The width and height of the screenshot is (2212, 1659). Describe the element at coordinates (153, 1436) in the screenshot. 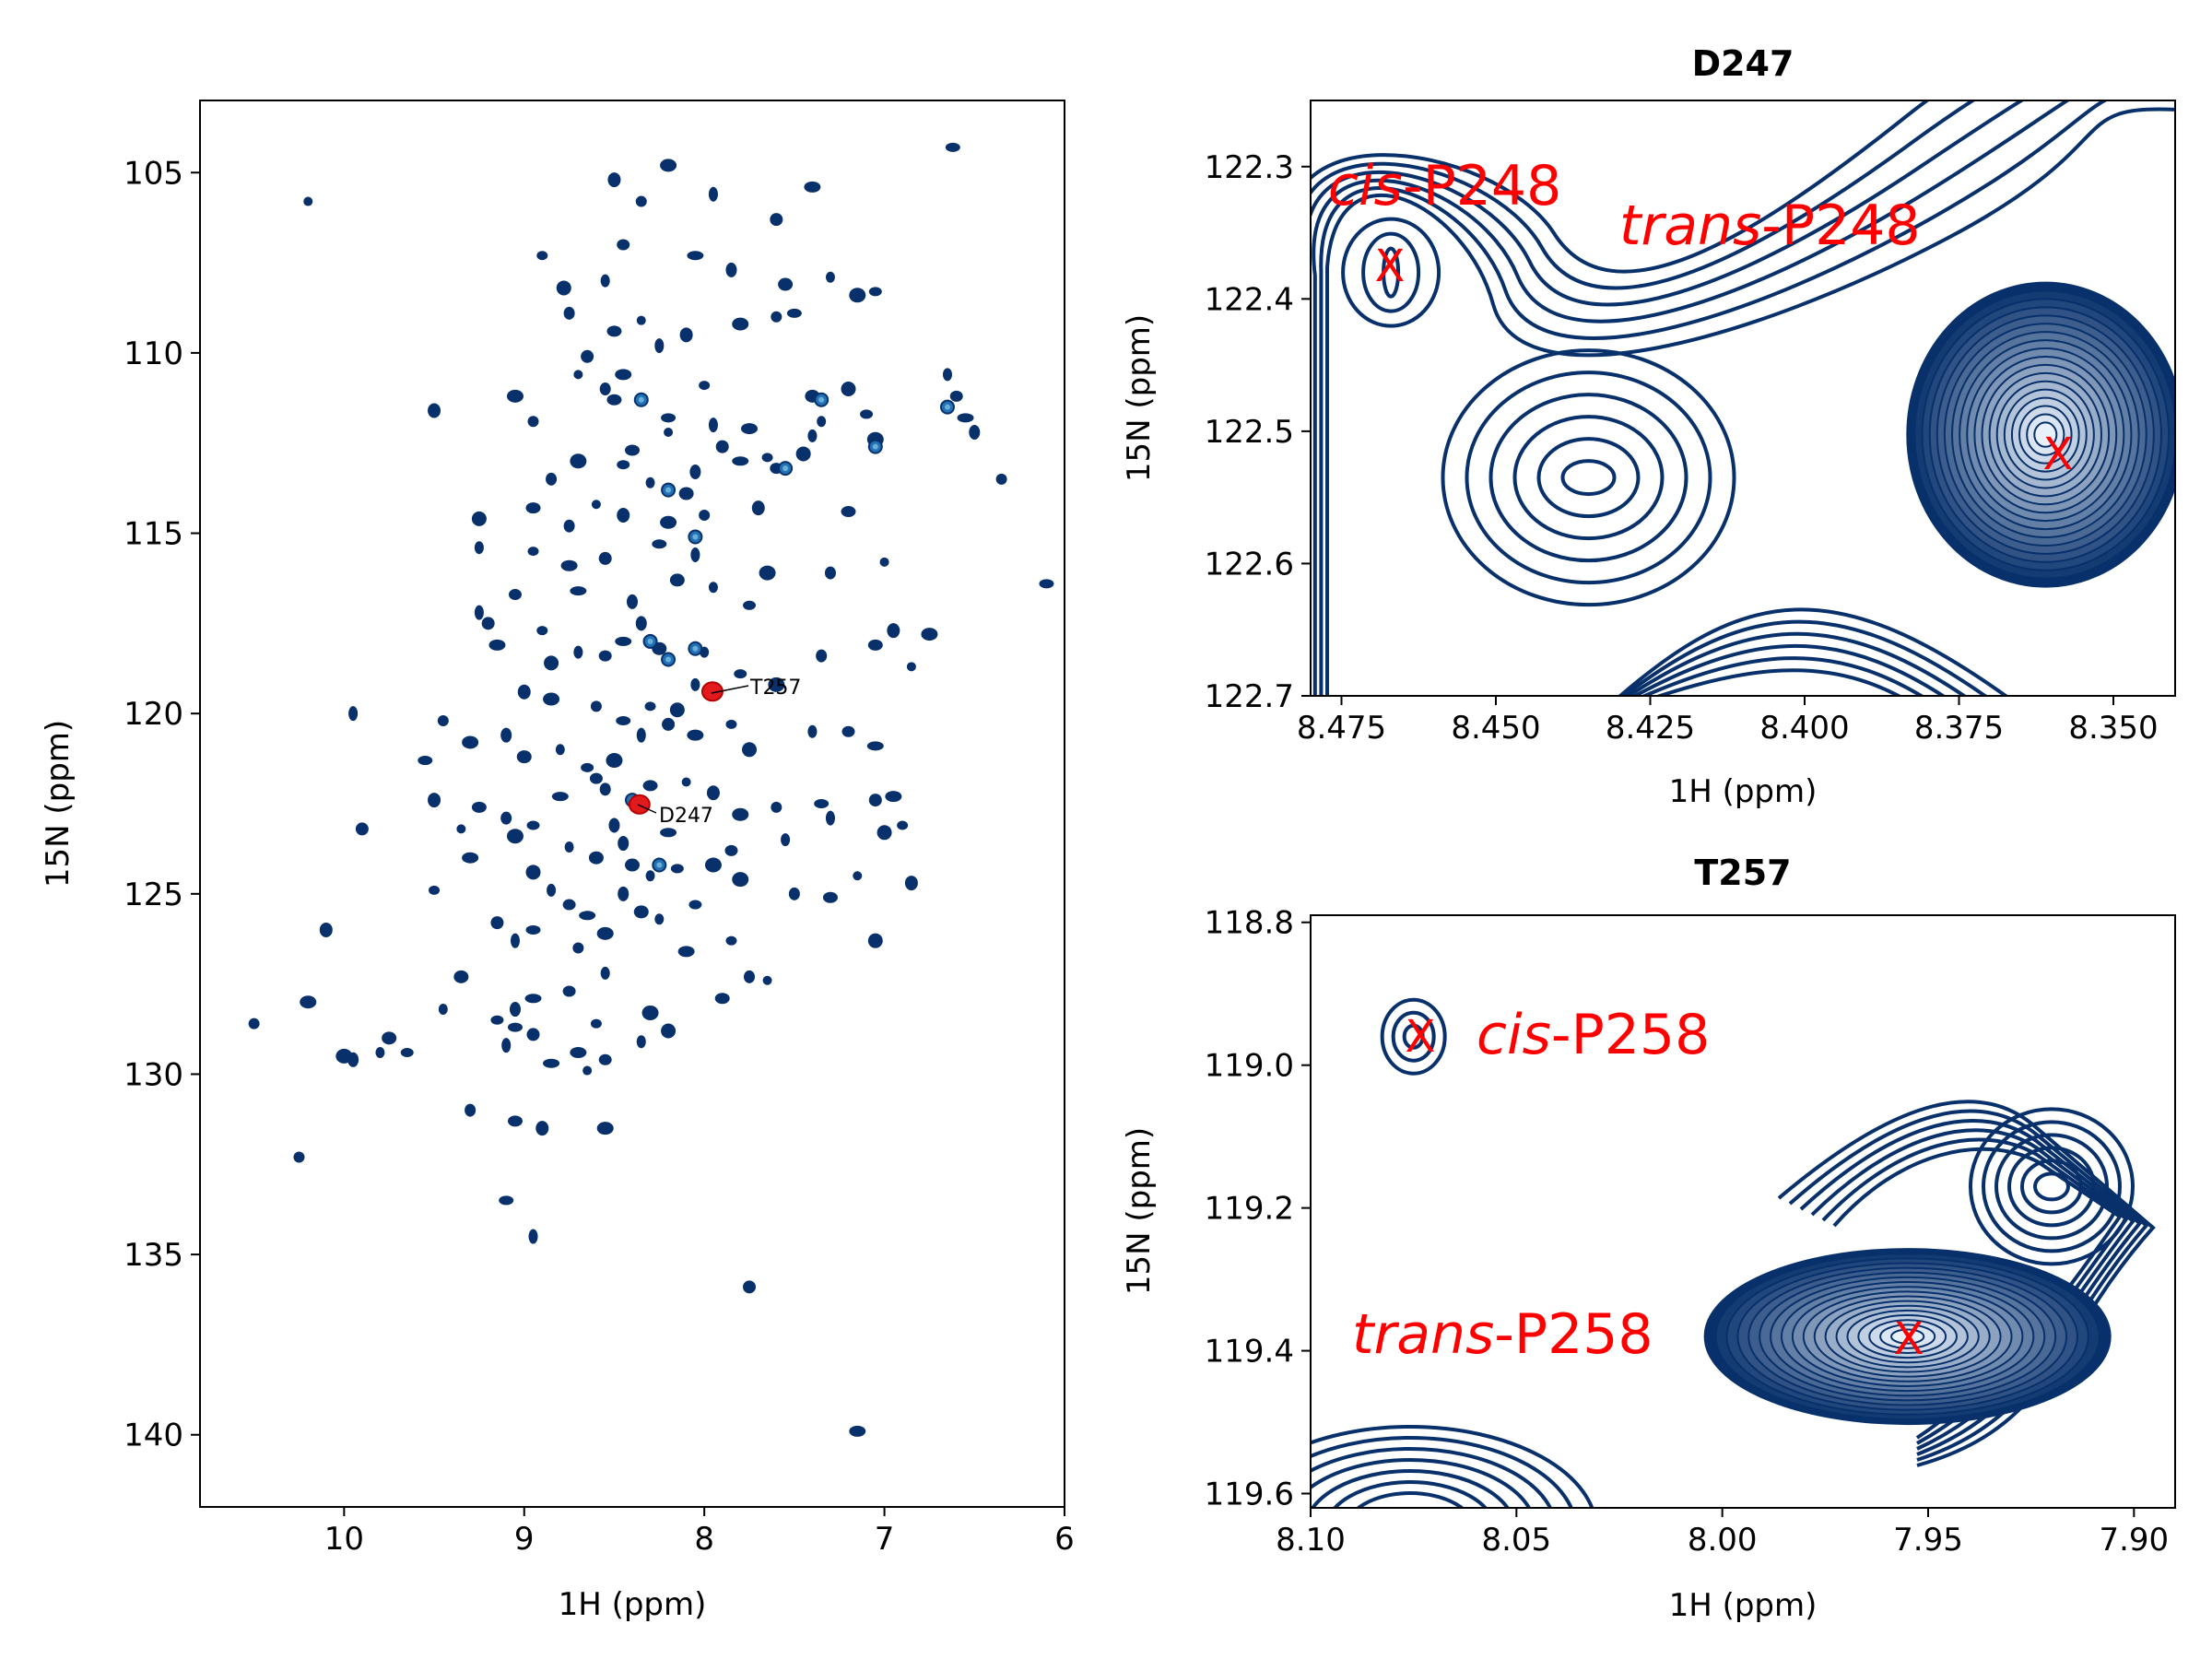

I see `ytick-label: 140` at that location.